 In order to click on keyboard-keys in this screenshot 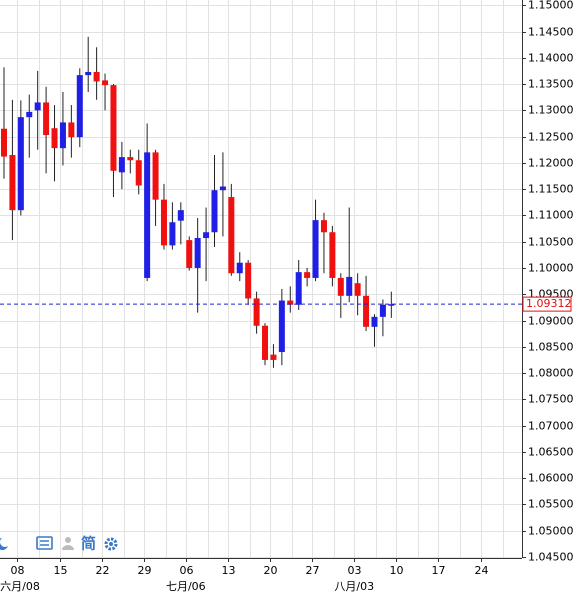, I will do `click(44, 543)`.